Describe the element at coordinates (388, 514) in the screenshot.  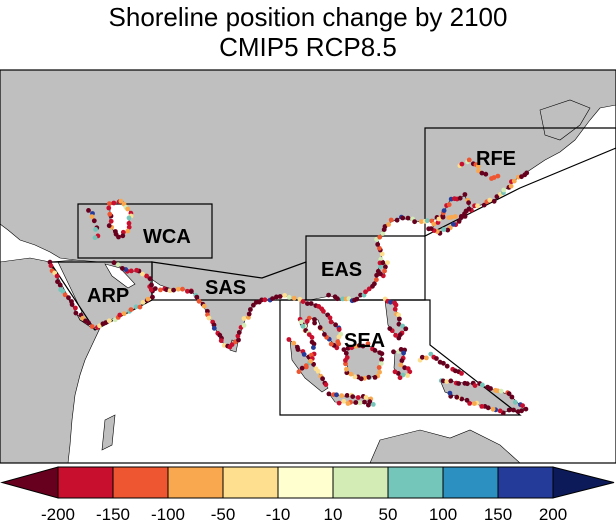
I see `colorbar-tick: 50` at that location.